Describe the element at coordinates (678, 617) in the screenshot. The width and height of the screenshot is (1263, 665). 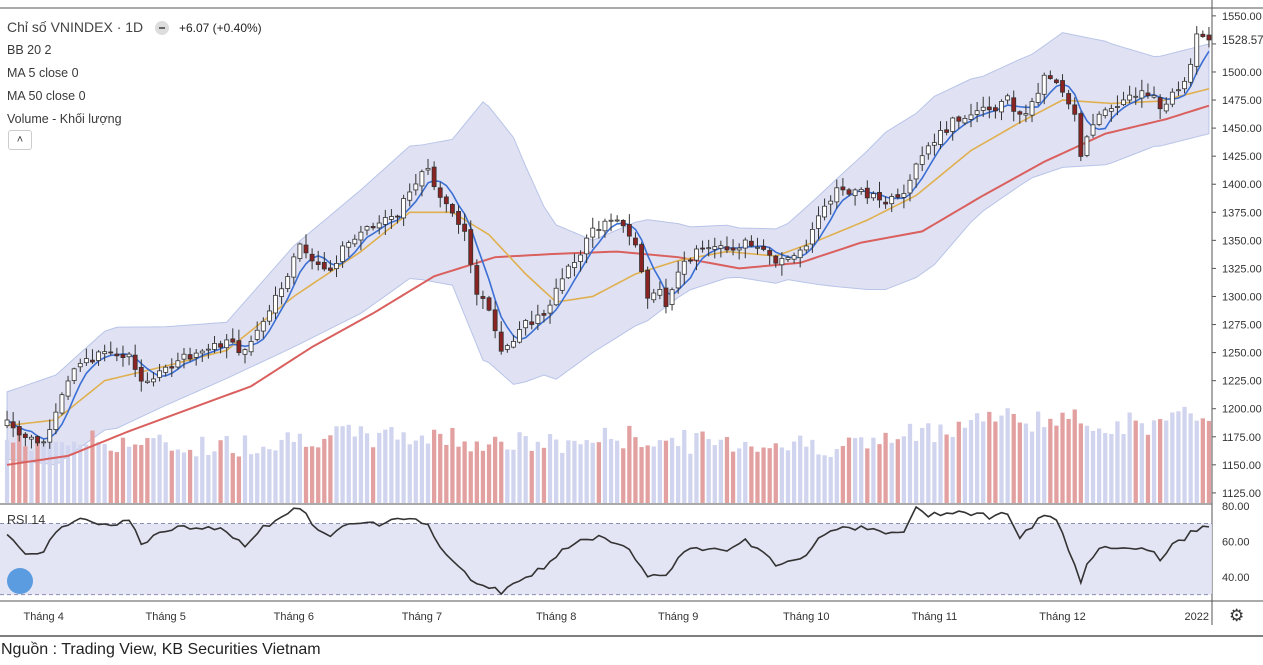
I see `time-axis-label: Tháng 9` at that location.